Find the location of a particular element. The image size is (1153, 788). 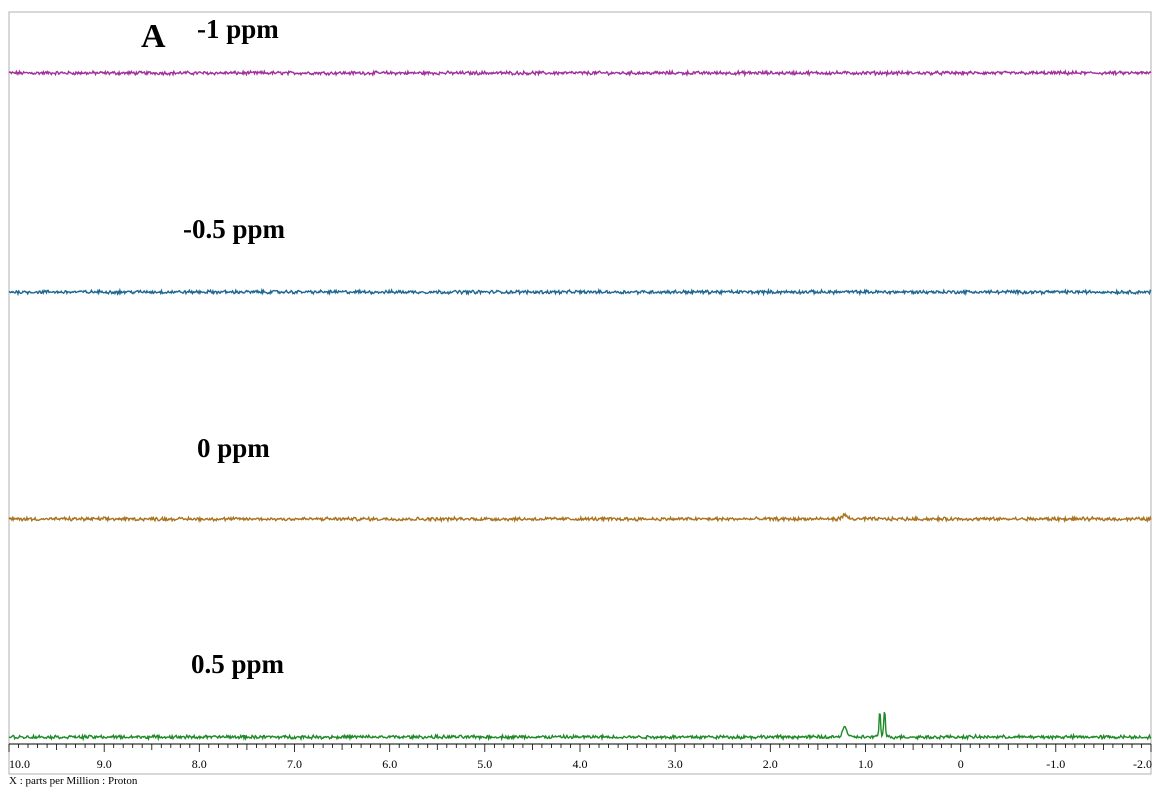

trace-label-2: 0 ppm is located at coordinates (233, 448).